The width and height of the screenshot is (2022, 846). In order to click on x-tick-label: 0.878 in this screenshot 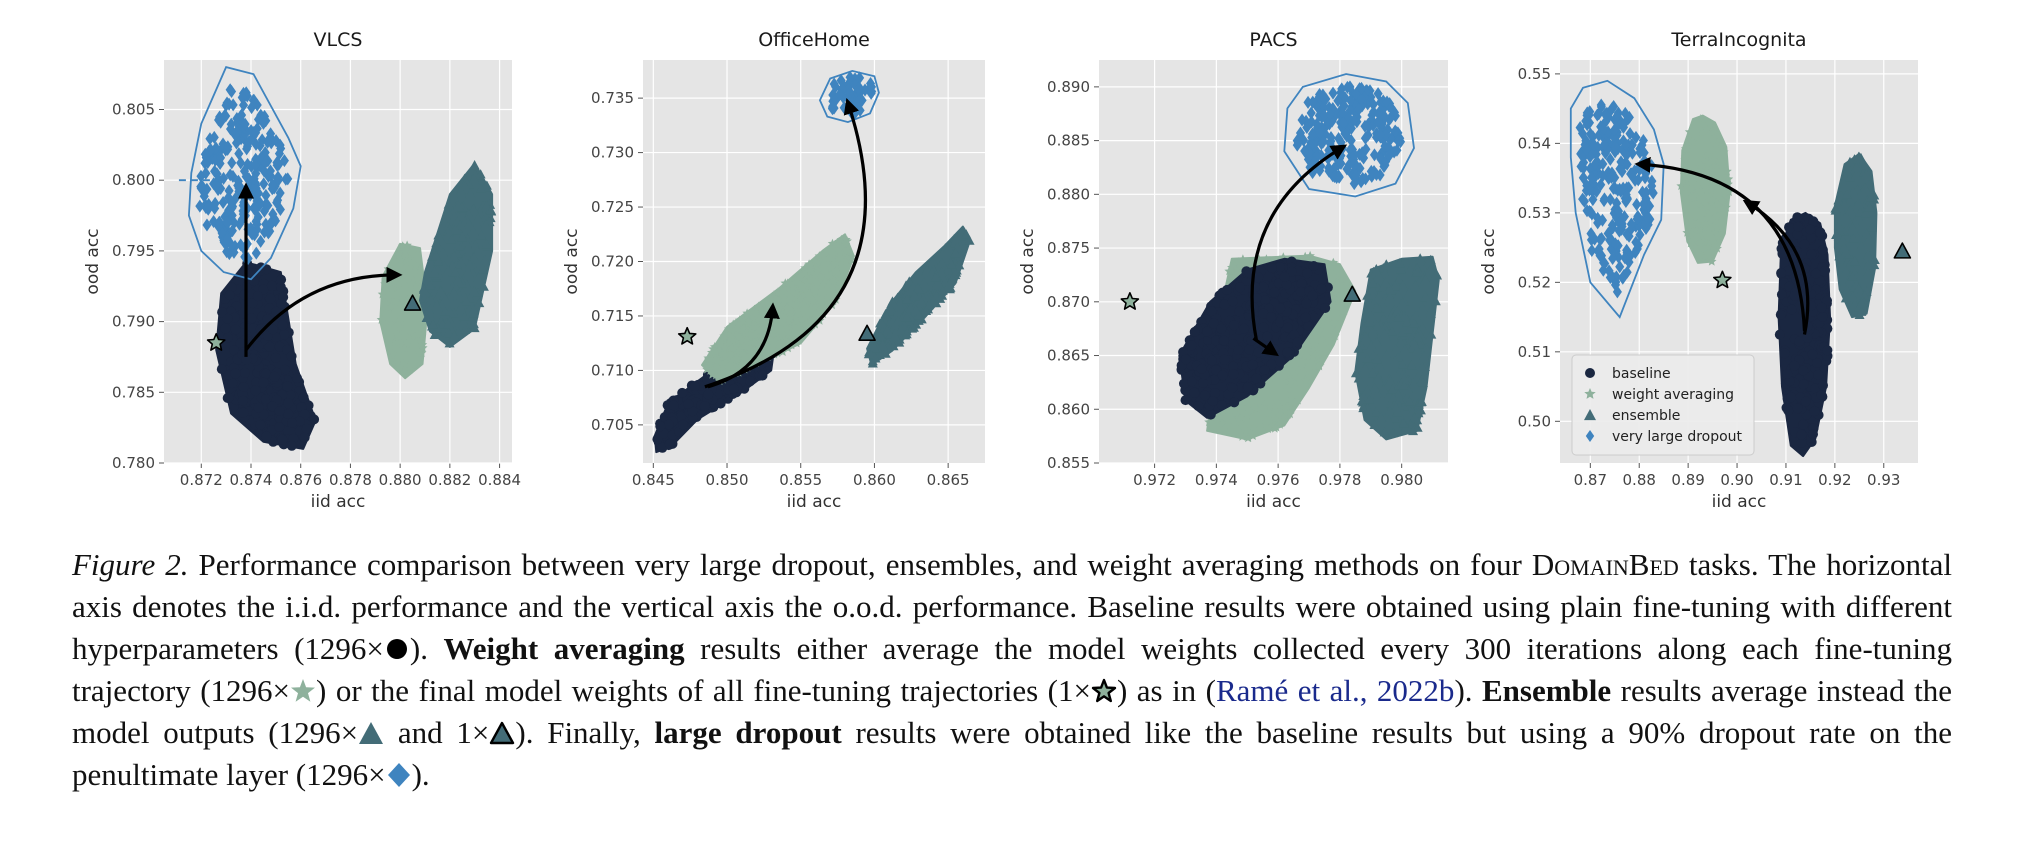, I will do `click(350, 480)`.